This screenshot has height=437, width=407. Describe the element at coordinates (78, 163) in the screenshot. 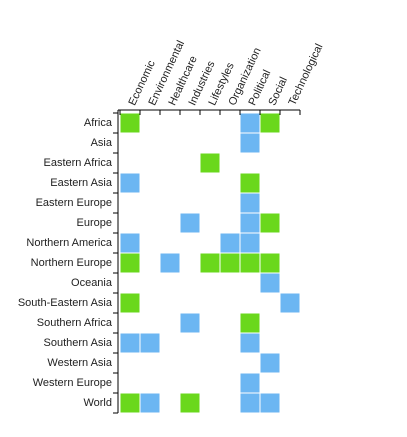

I see `row-label: Eastern Africa` at that location.